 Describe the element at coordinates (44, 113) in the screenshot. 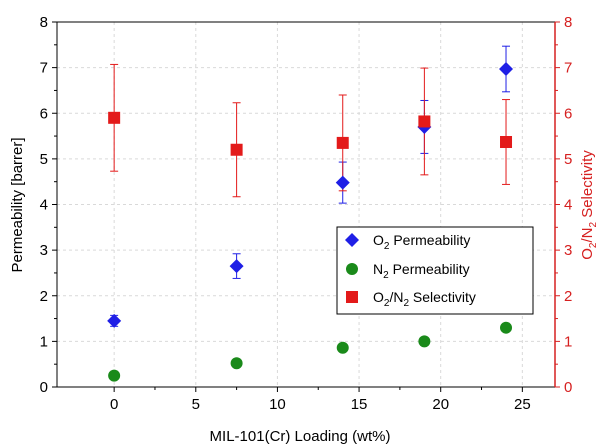

I see `left-tick-label: 6` at that location.